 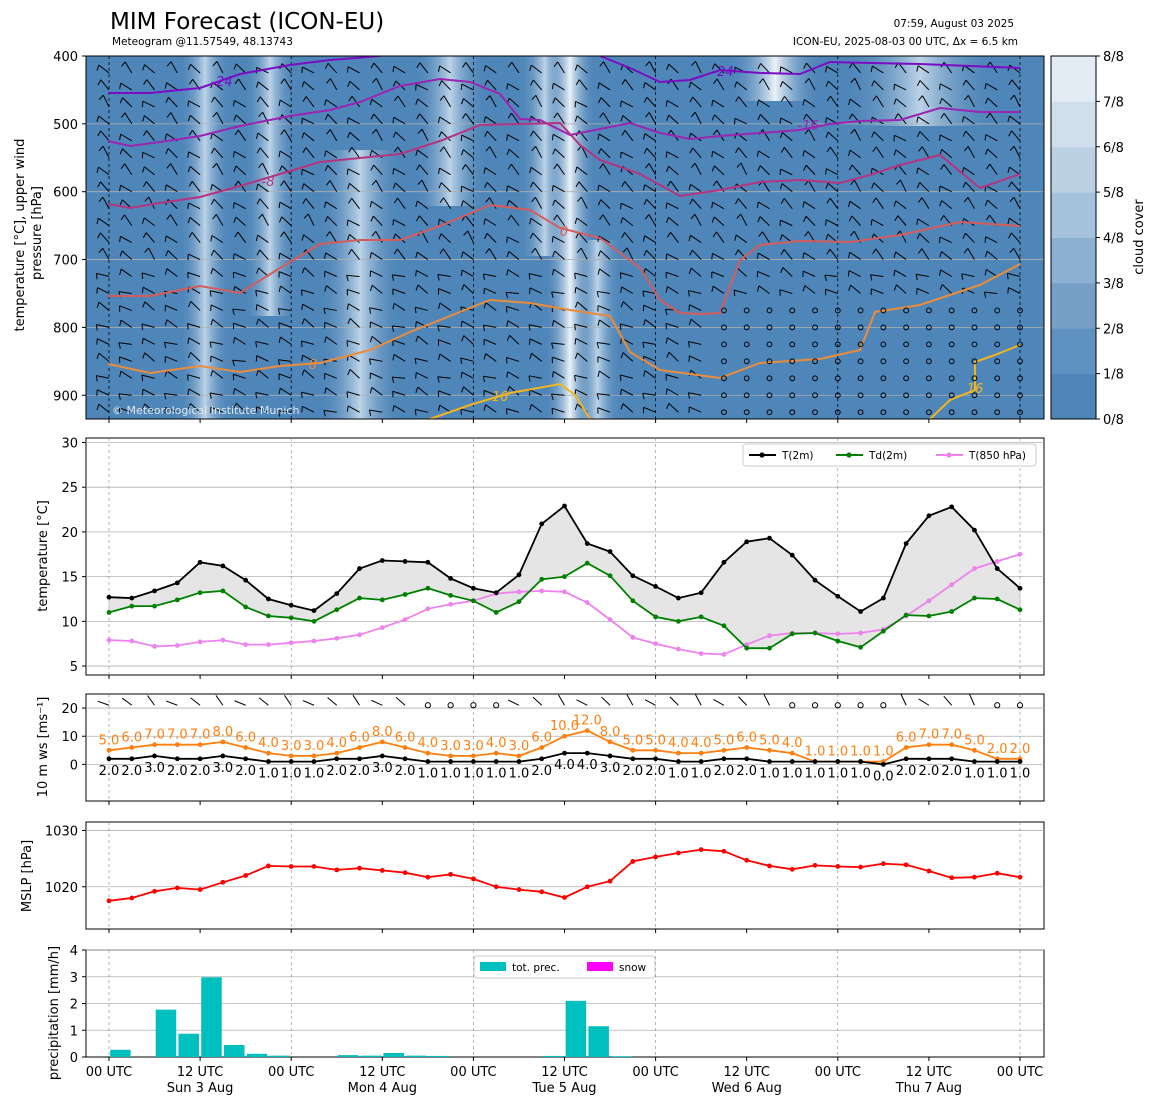 What do you see at coordinates (69, 737) in the screenshot?
I see `y-tick-label: 10` at bounding box center [69, 737].